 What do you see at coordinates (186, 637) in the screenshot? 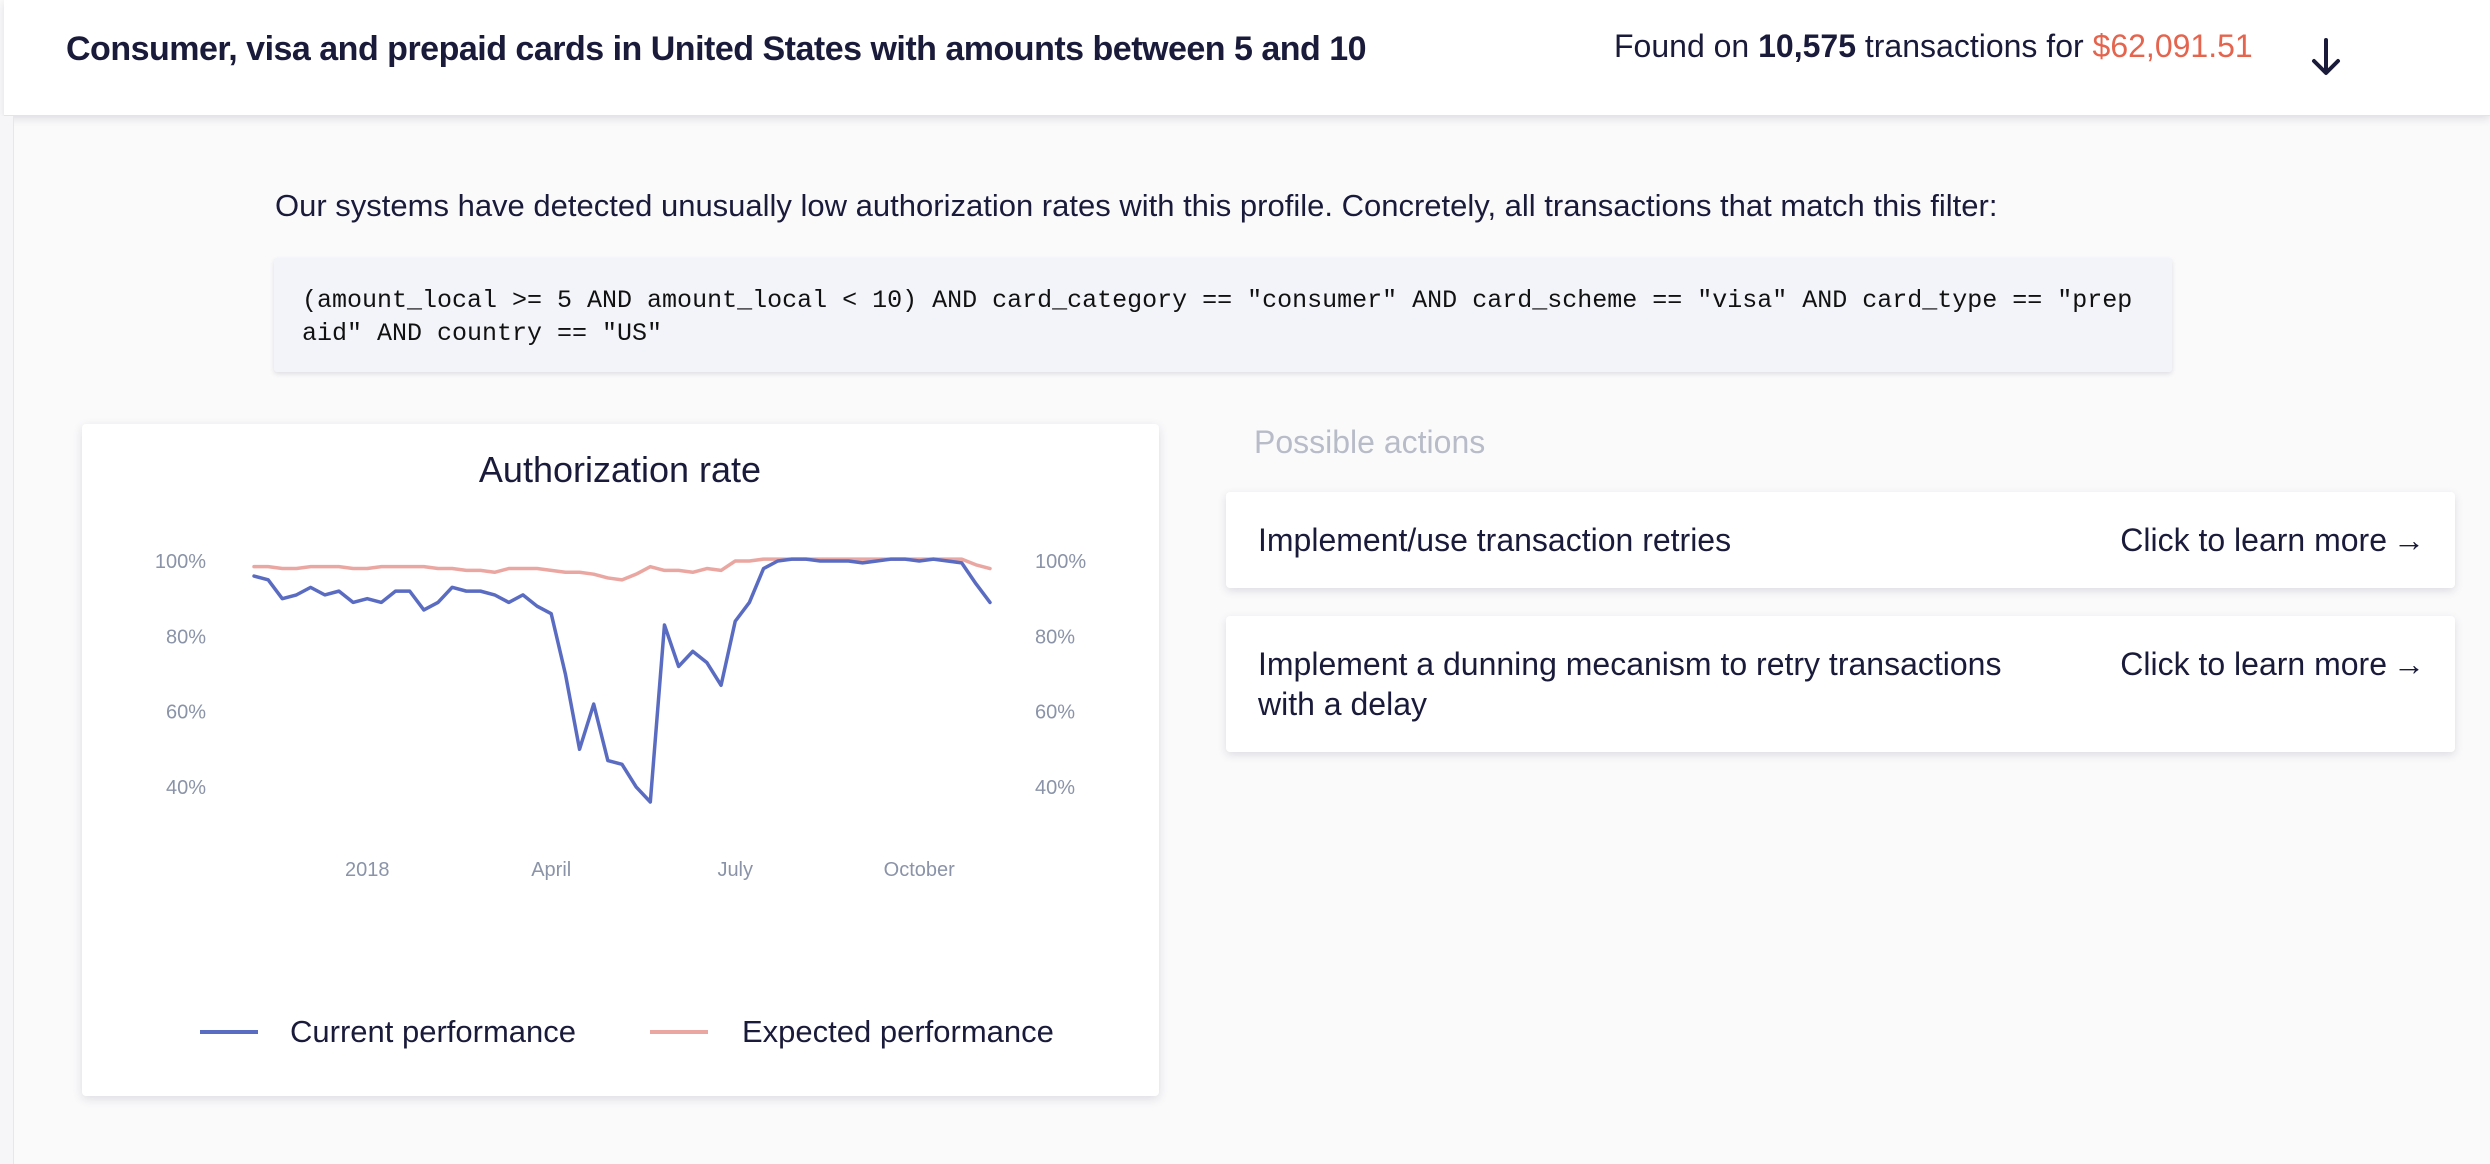
I see `y-tick-label-left: 80%` at bounding box center [186, 637].